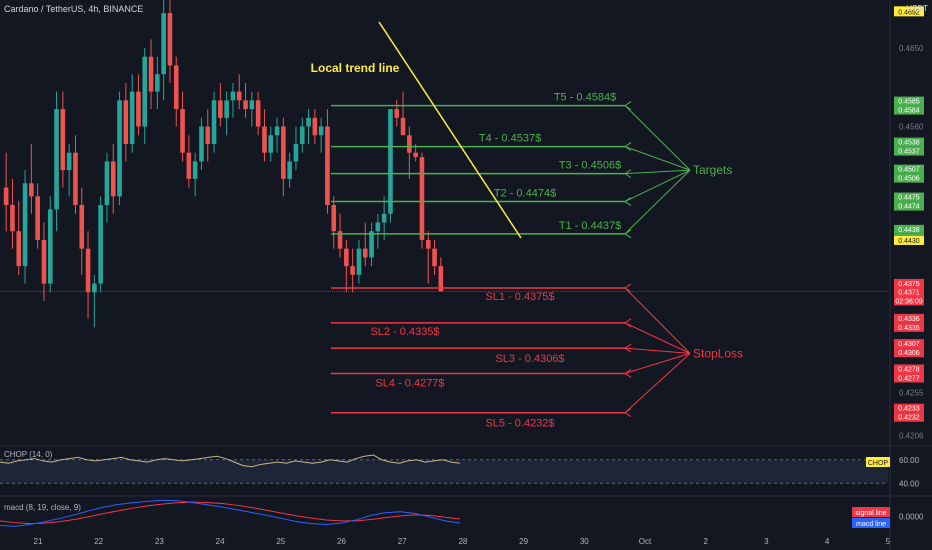  I want to click on price-tag-text: 0.4692, so click(909, 12).